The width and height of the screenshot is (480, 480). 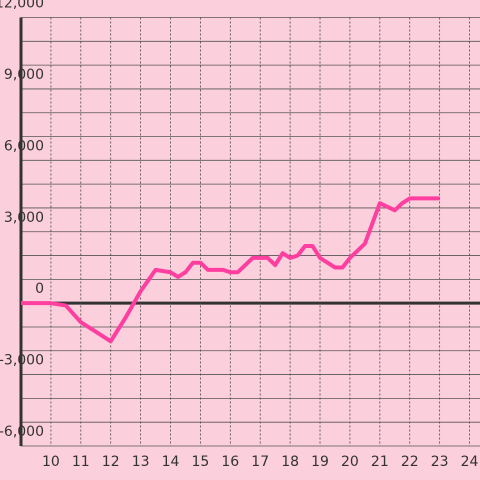 I want to click on x-tick-label: 12, so click(x=111, y=462).